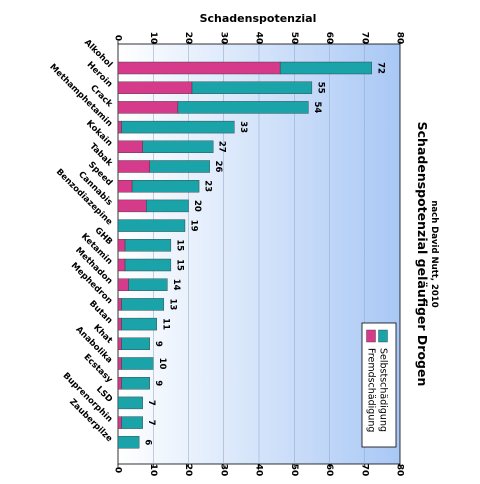  I want to click on x-tick-label-top: 30, so click(223, 38).